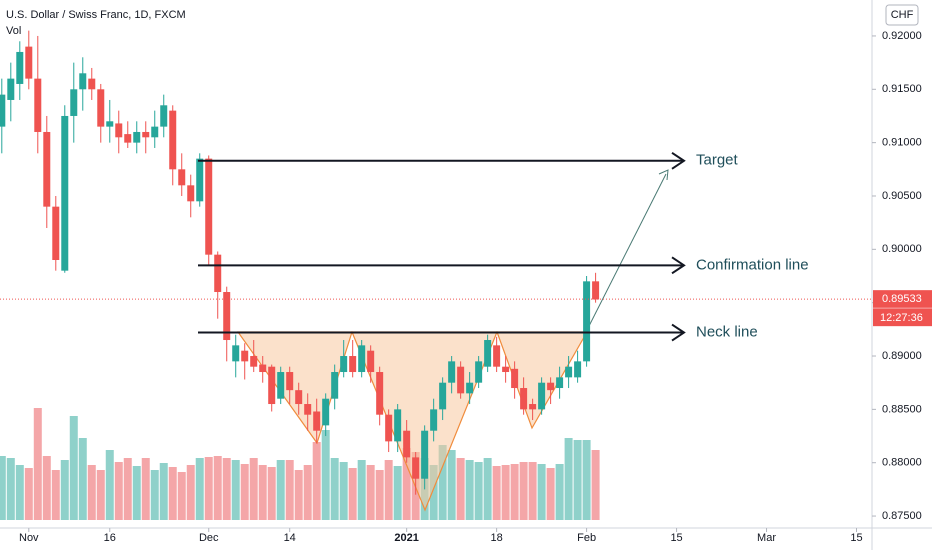 This screenshot has height=550, width=932. I want to click on currency-box, so click(902, 15).